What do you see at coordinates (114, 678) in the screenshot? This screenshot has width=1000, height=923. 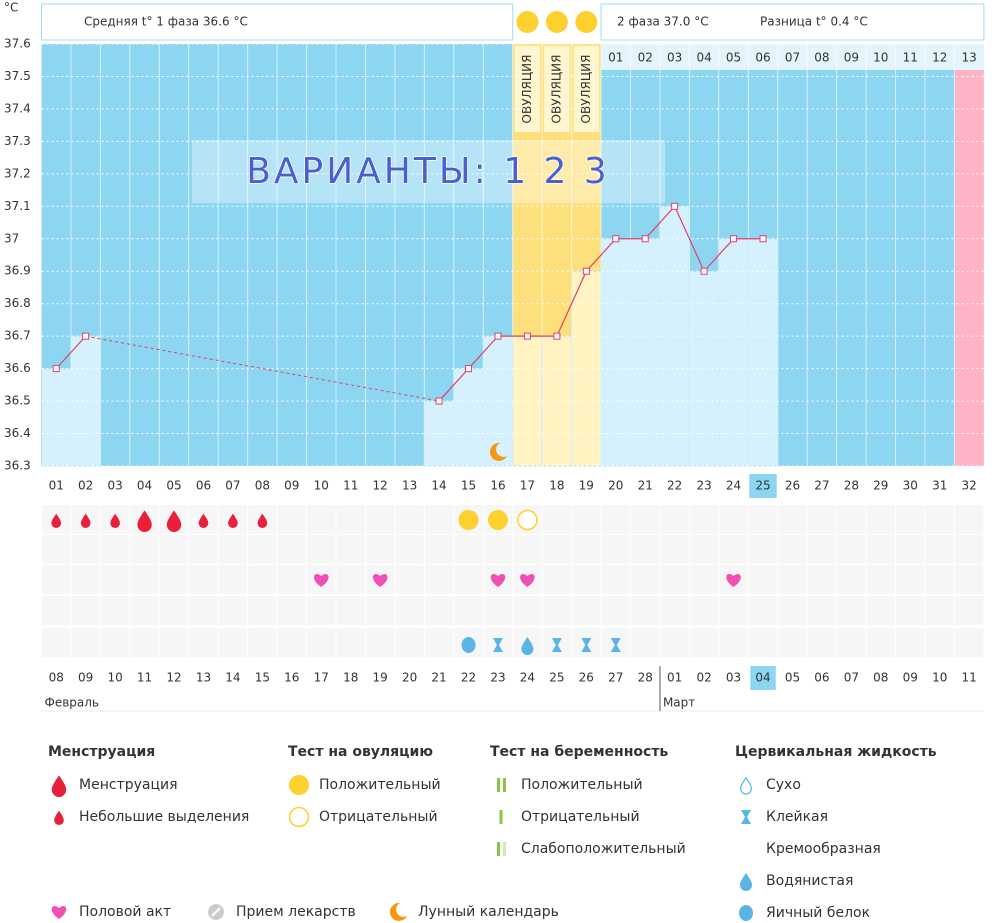 I see `date-label: 10` at bounding box center [114, 678].